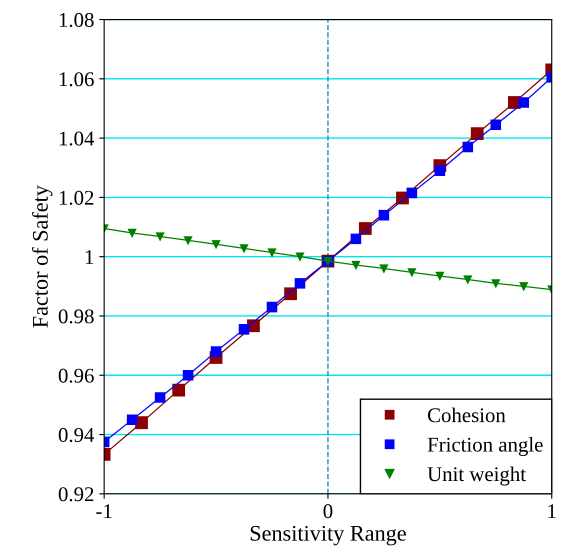  I want to click on legend-label: Friction angle, so click(485, 446).